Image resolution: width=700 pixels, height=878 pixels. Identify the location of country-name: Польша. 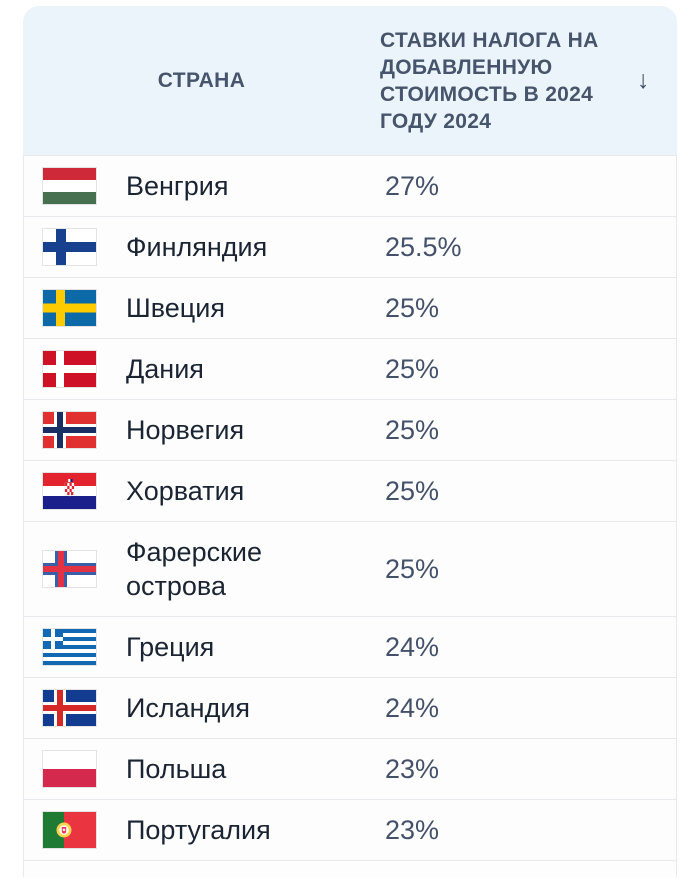
(176, 769).